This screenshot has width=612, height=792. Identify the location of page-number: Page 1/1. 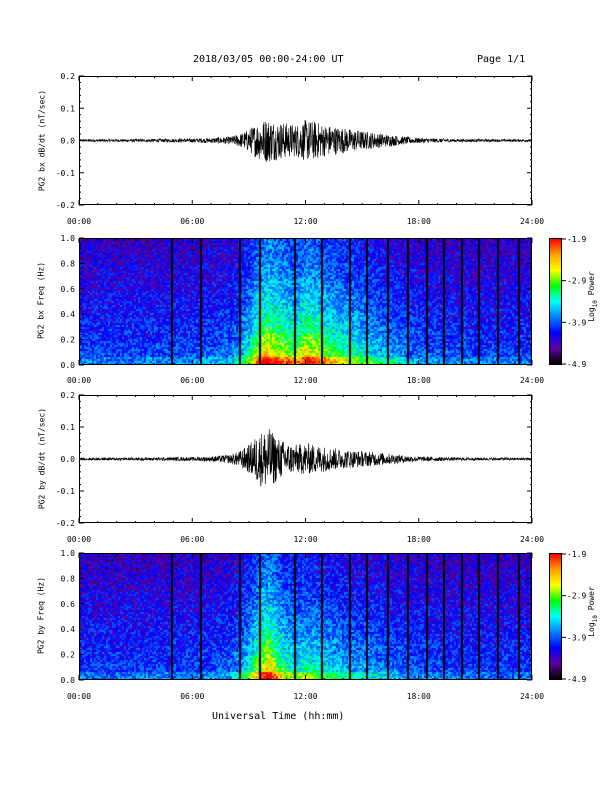
(501, 59).